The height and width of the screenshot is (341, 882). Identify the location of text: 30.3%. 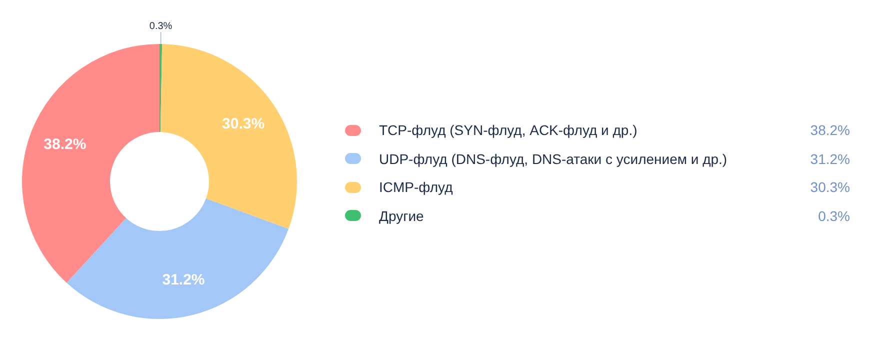
(830, 187).